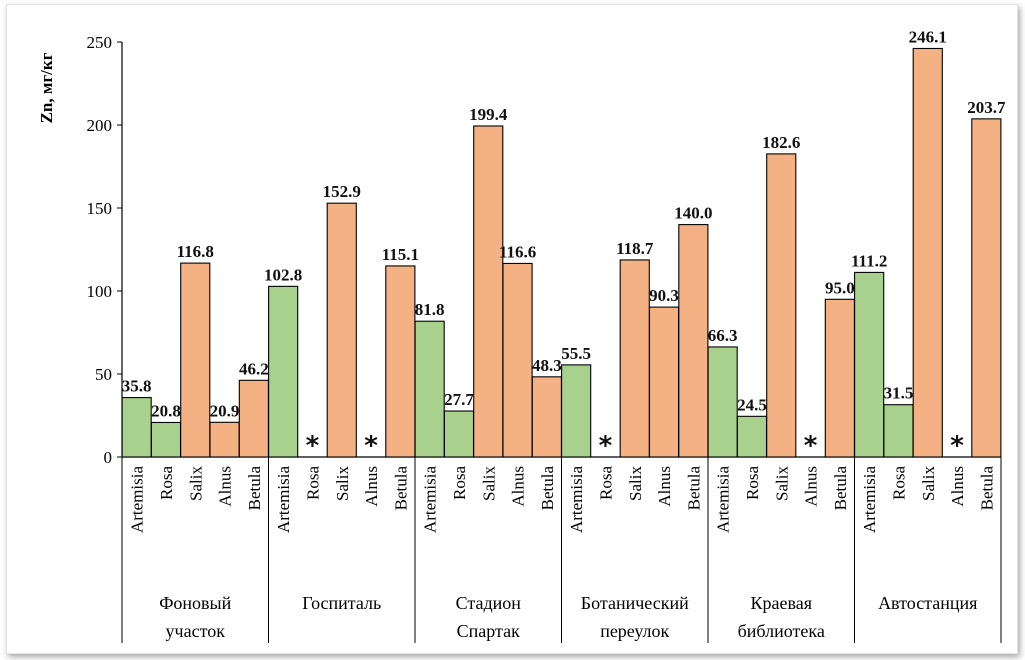 The width and height of the screenshot is (1025, 660). What do you see at coordinates (166, 410) in the screenshot?
I see `data-label: 20.8` at bounding box center [166, 410].